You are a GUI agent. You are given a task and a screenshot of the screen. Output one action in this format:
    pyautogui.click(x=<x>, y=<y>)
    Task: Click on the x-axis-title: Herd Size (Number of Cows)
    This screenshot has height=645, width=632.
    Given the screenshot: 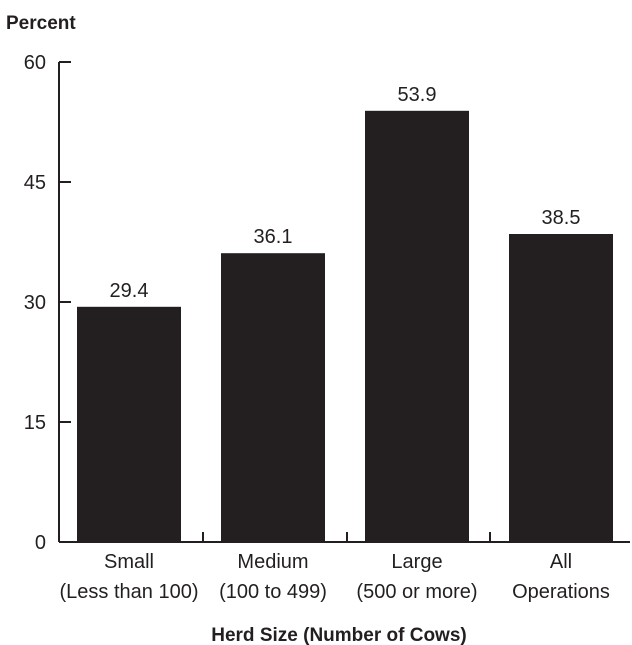 What is the action you would take?
    pyautogui.click(x=338, y=635)
    